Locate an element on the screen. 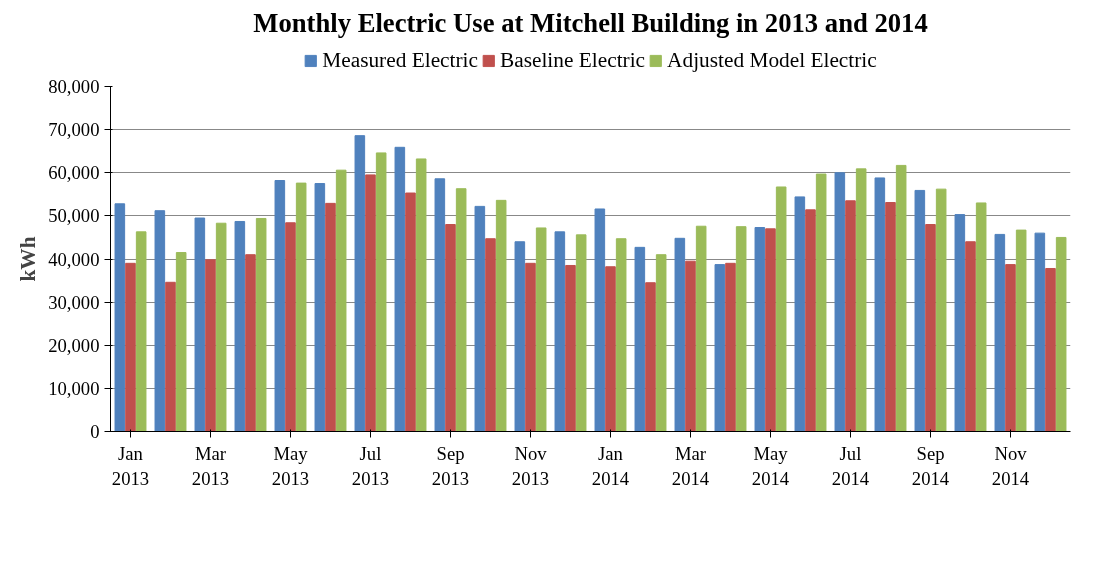  x-tick-label: Jan 2014 is located at coordinates (610, 465).